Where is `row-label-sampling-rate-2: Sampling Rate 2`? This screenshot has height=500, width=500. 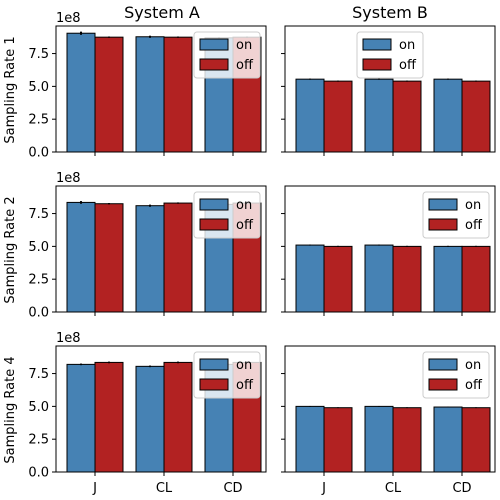 row-label-sampling-rate-2: Sampling Rate 2 is located at coordinates (10, 249).